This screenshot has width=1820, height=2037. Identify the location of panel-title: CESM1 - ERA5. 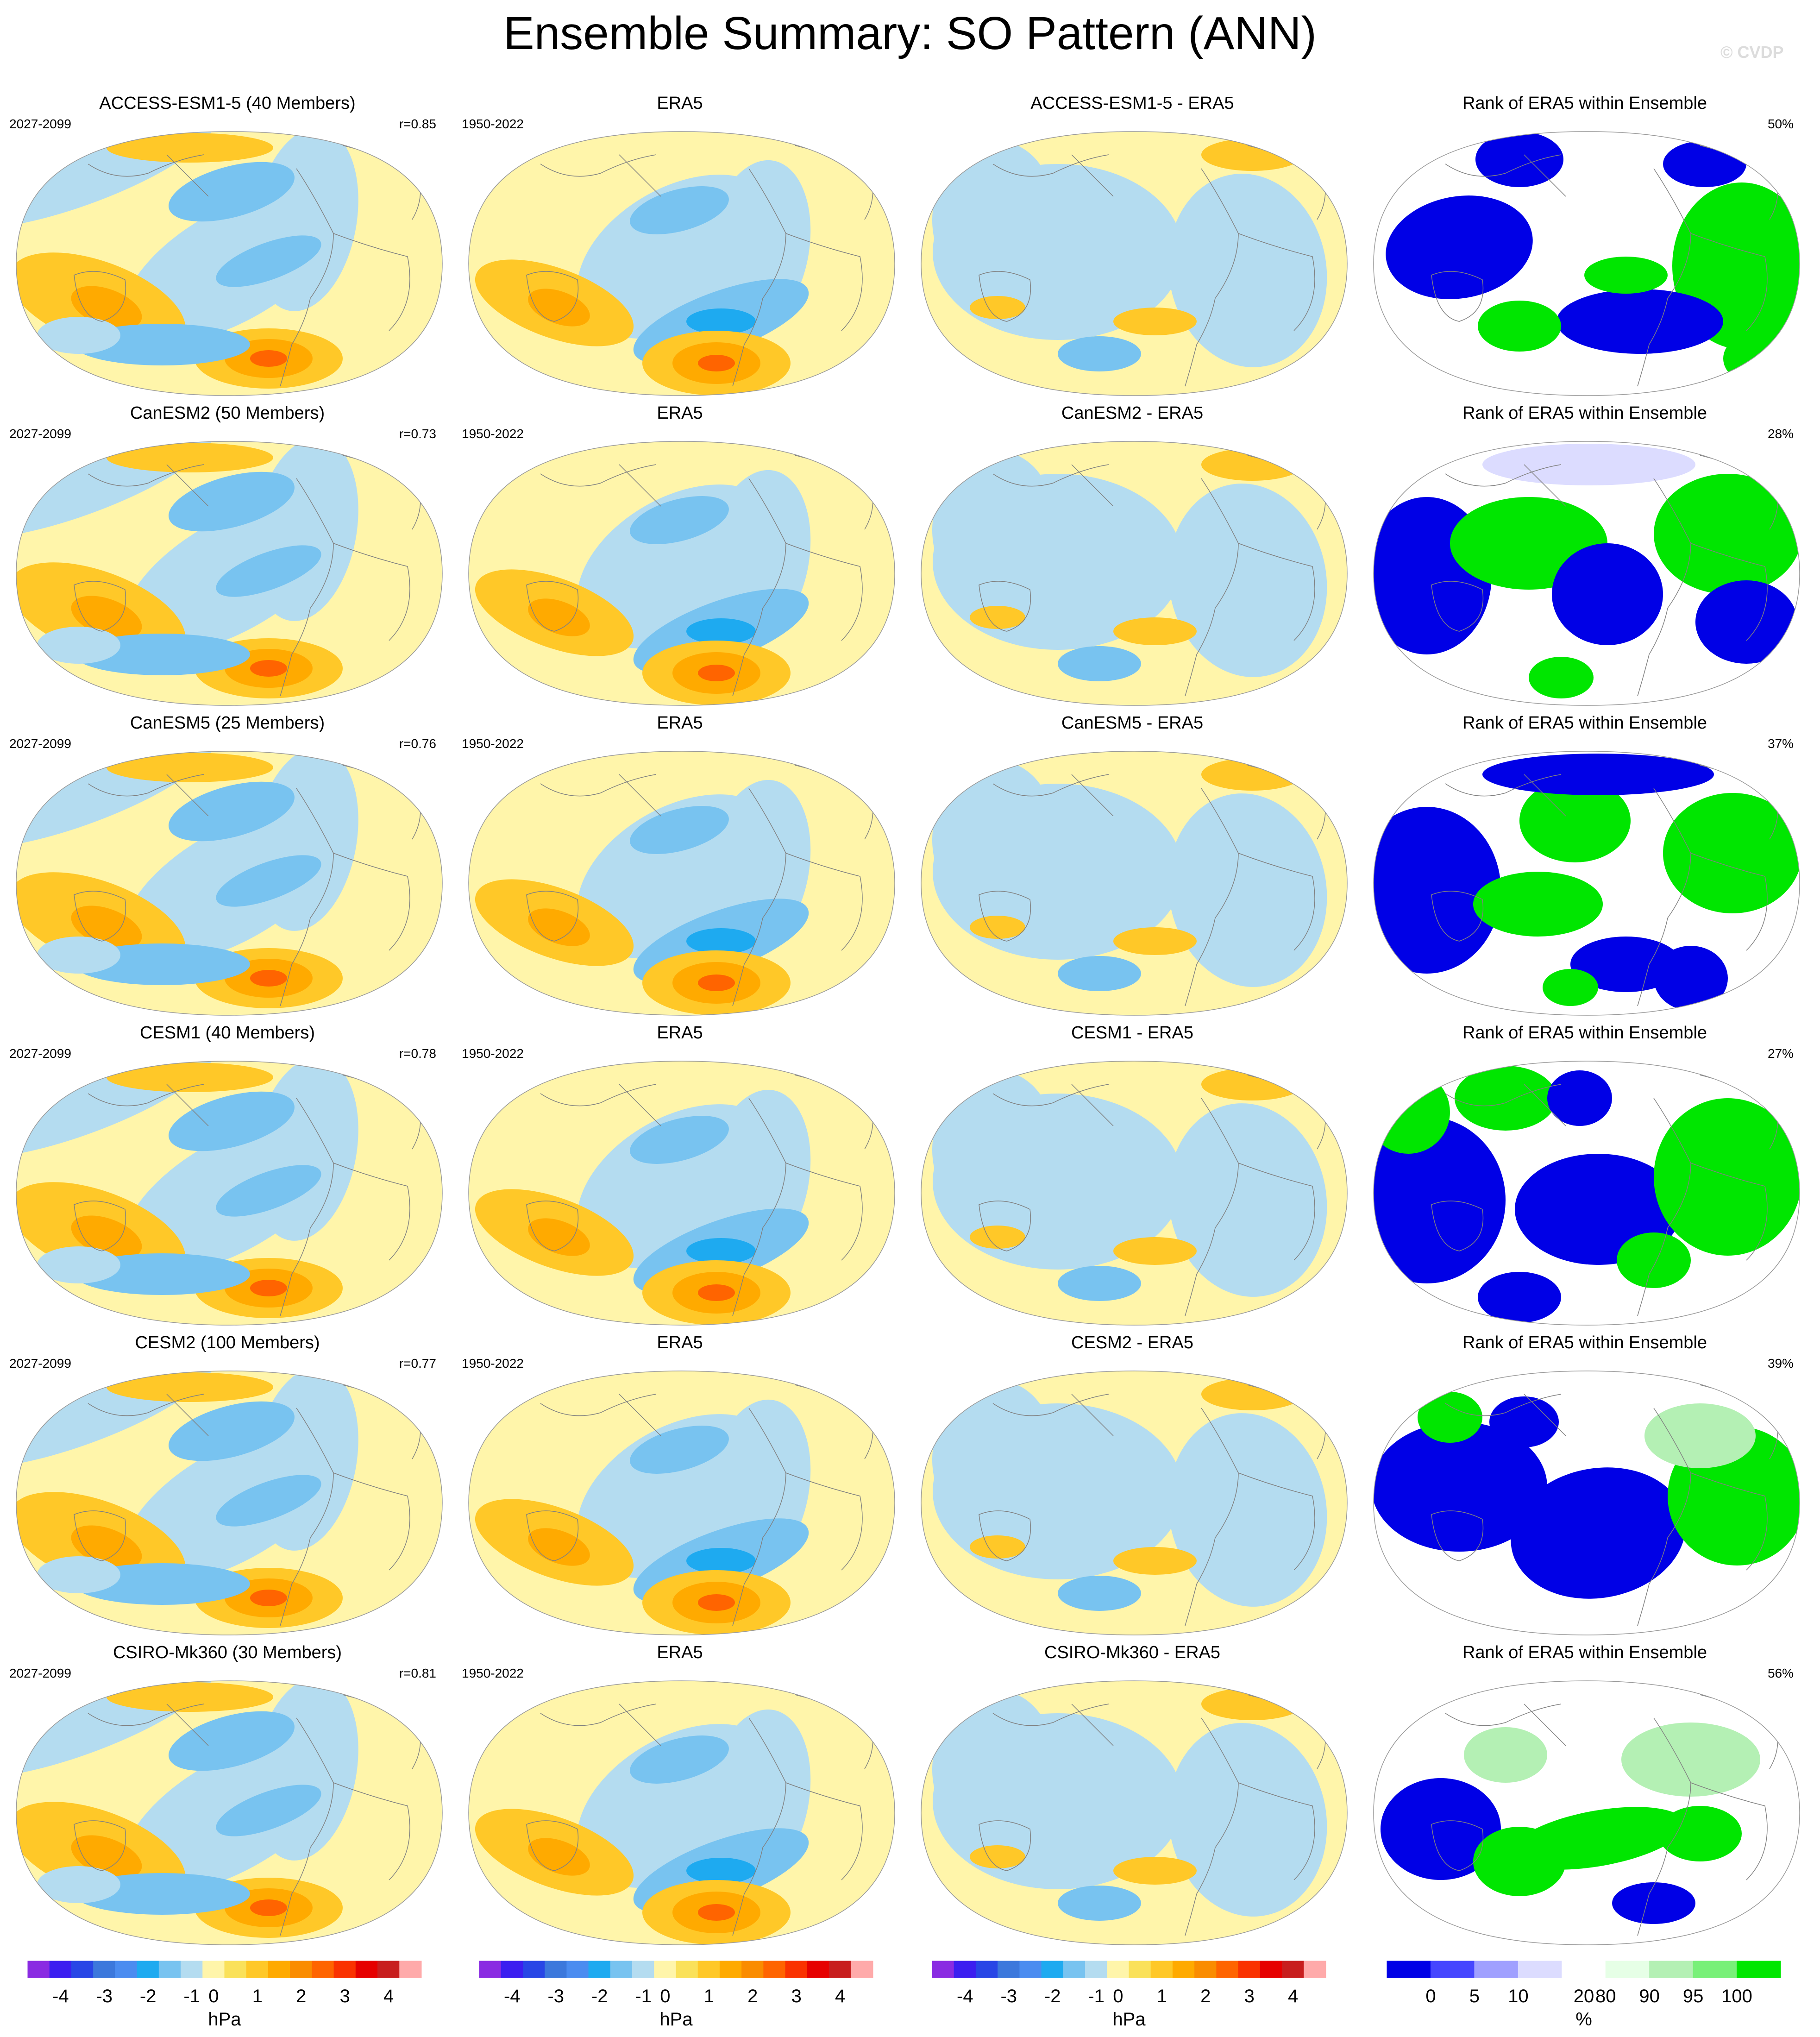
(1132, 1033).